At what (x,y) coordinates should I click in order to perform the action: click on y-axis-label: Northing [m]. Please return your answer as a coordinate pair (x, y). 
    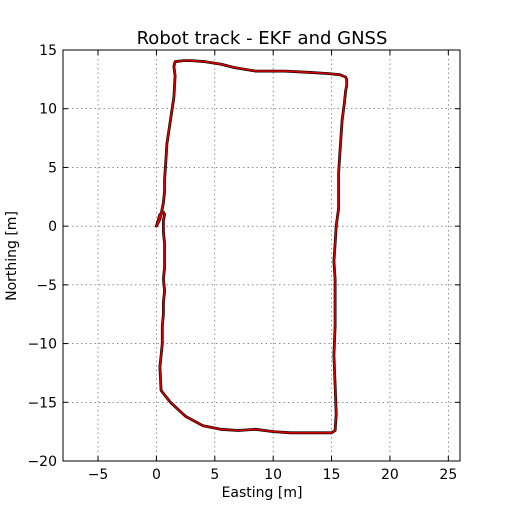
    Looking at the image, I should click on (12, 256).